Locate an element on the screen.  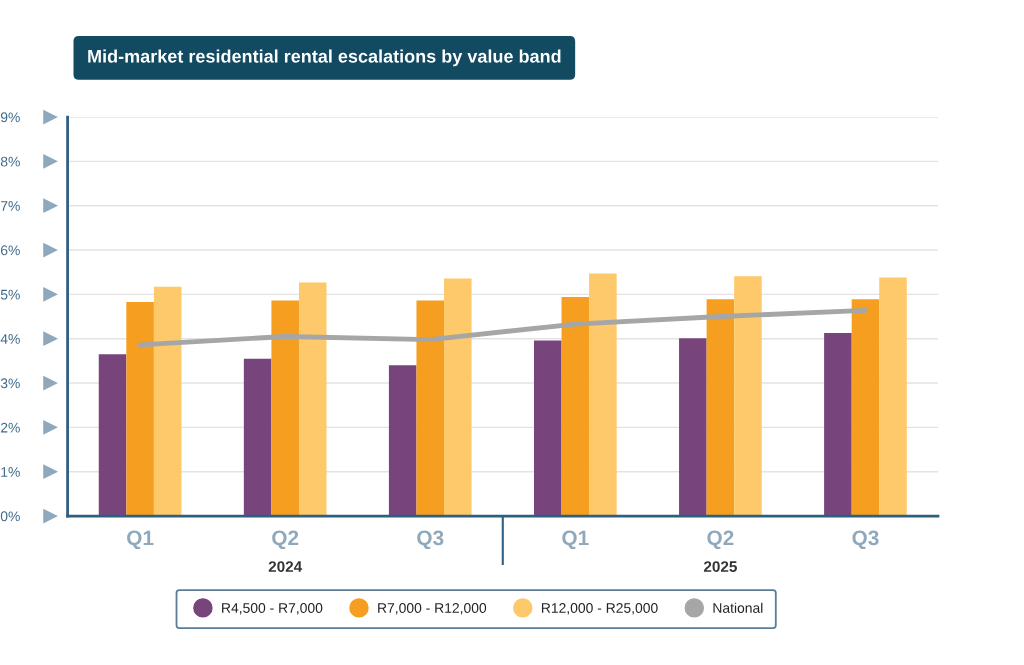
text: 2024 is located at coordinates (285, 567).